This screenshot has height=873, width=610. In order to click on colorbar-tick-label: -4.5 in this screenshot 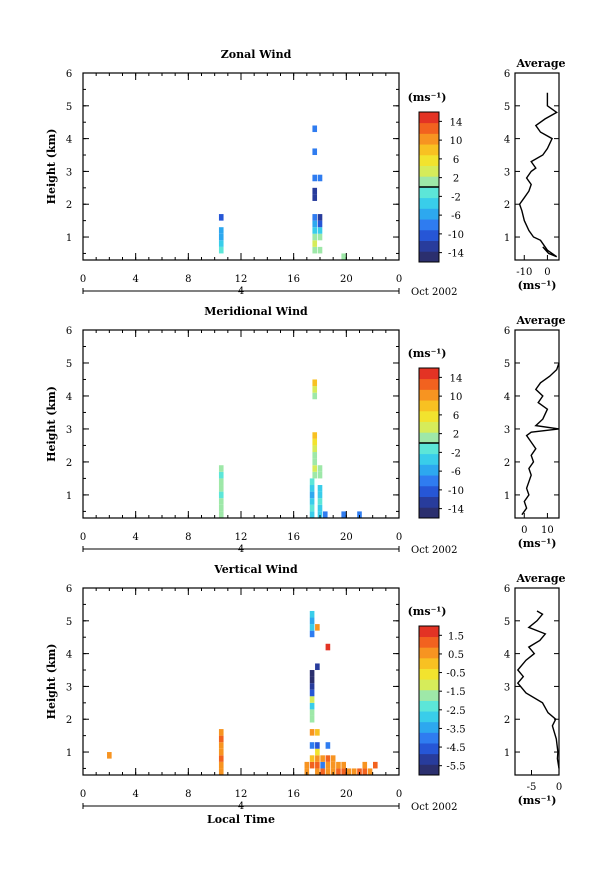, I will do `click(455, 748)`.